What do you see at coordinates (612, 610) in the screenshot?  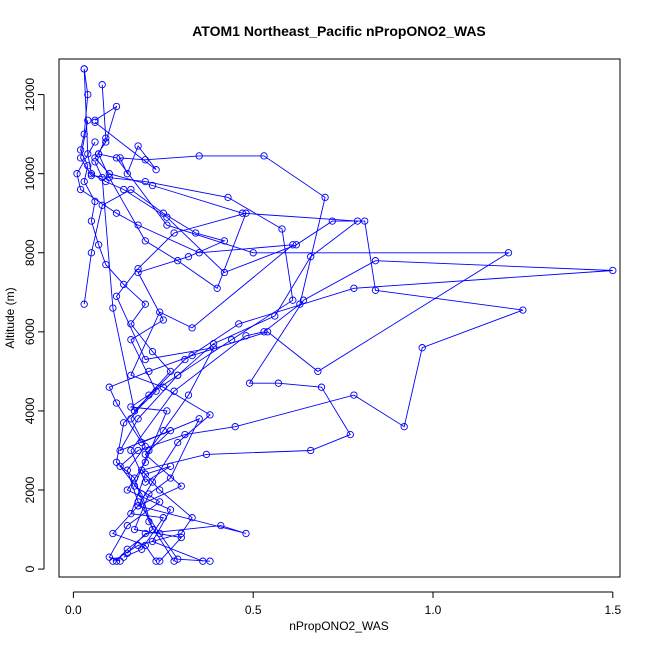 I see `x-tick-label: 1.5` at bounding box center [612, 610].